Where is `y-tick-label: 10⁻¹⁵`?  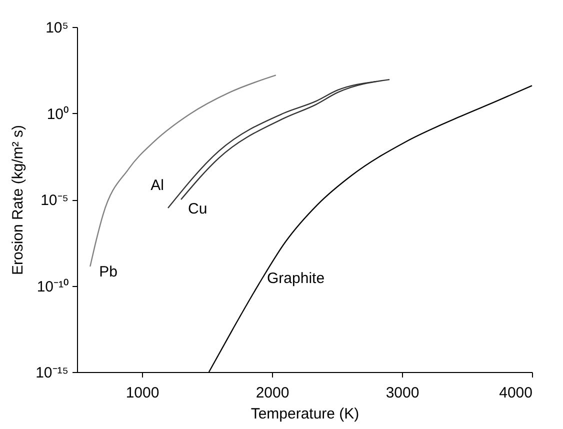
y-tick-label: 10⁻¹⁵ is located at coordinates (52, 373).